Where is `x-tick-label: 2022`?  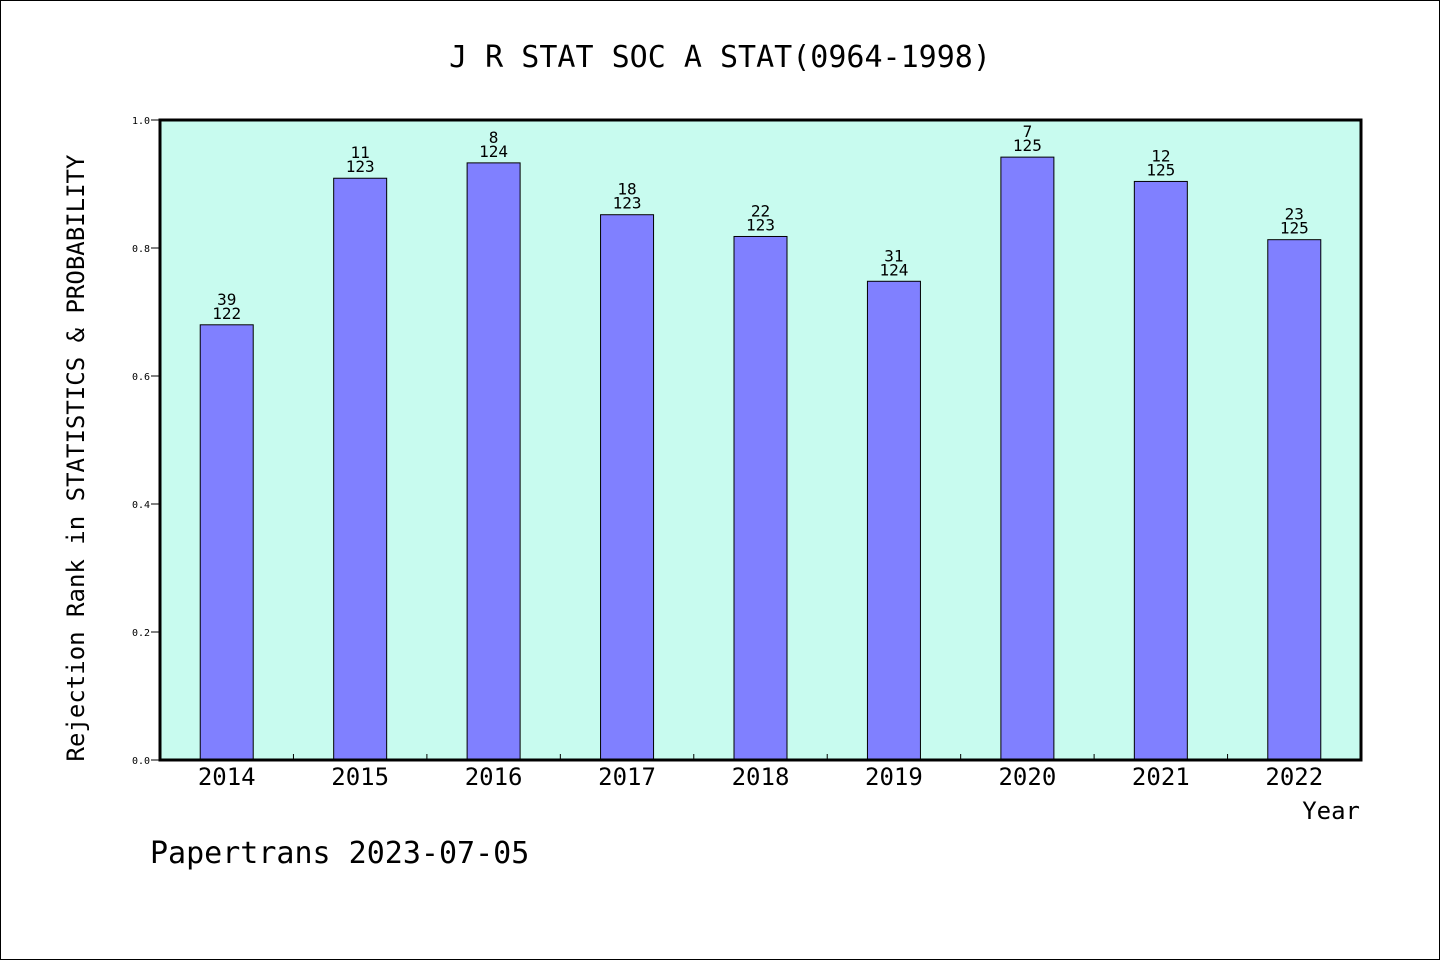 x-tick-label: 2022 is located at coordinates (1294, 777).